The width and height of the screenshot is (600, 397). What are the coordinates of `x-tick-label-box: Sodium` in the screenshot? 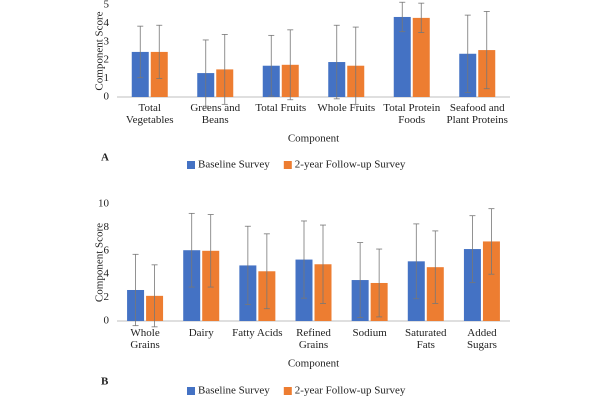 It's located at (369, 333).